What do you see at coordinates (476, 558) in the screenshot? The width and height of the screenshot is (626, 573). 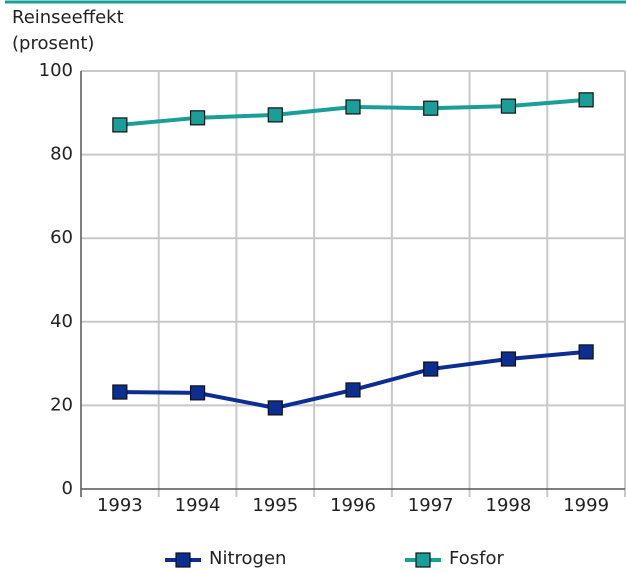 I see `legend-label: Fosfor` at bounding box center [476, 558].